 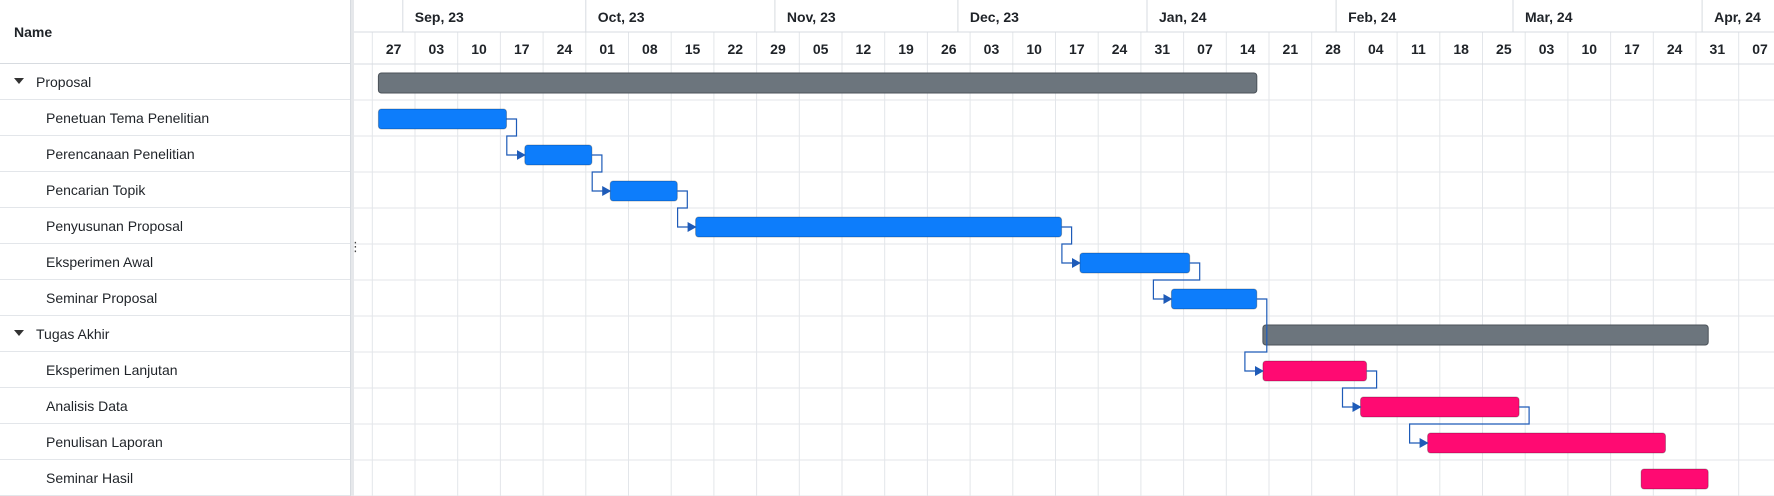 What do you see at coordinates (1333, 49) in the screenshot?
I see `week-label: 28` at bounding box center [1333, 49].